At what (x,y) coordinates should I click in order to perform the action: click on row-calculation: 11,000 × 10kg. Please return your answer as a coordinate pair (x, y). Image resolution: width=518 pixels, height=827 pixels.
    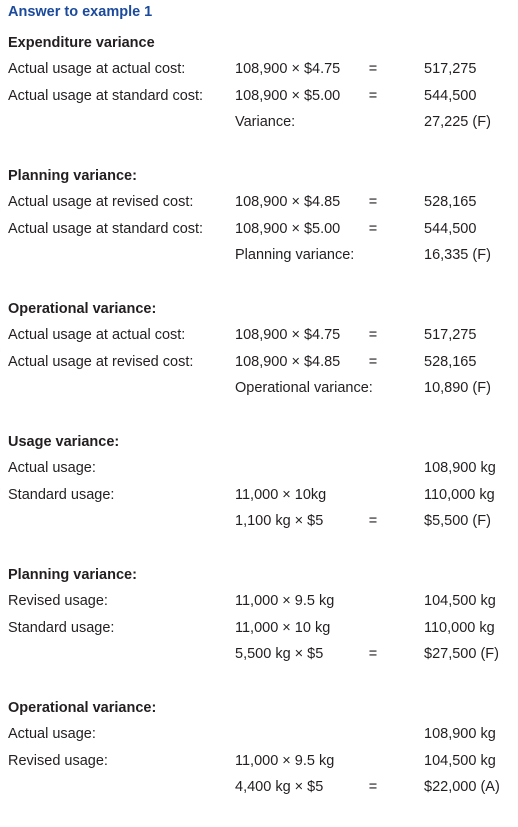
    Looking at the image, I should click on (281, 494).